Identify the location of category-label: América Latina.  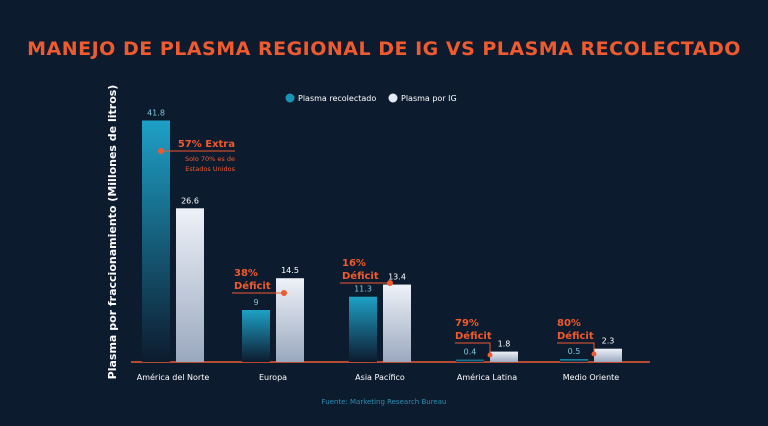
(487, 377).